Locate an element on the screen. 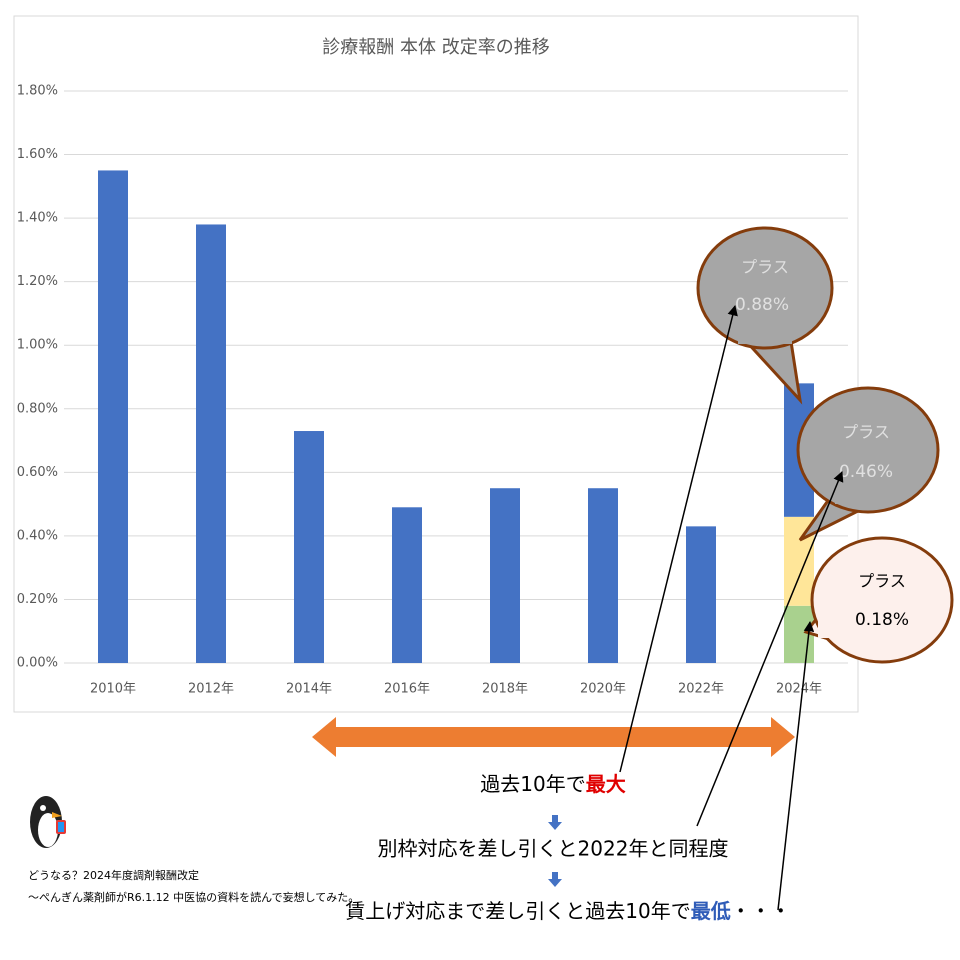  callout-text: 0.88% is located at coordinates (762, 305).